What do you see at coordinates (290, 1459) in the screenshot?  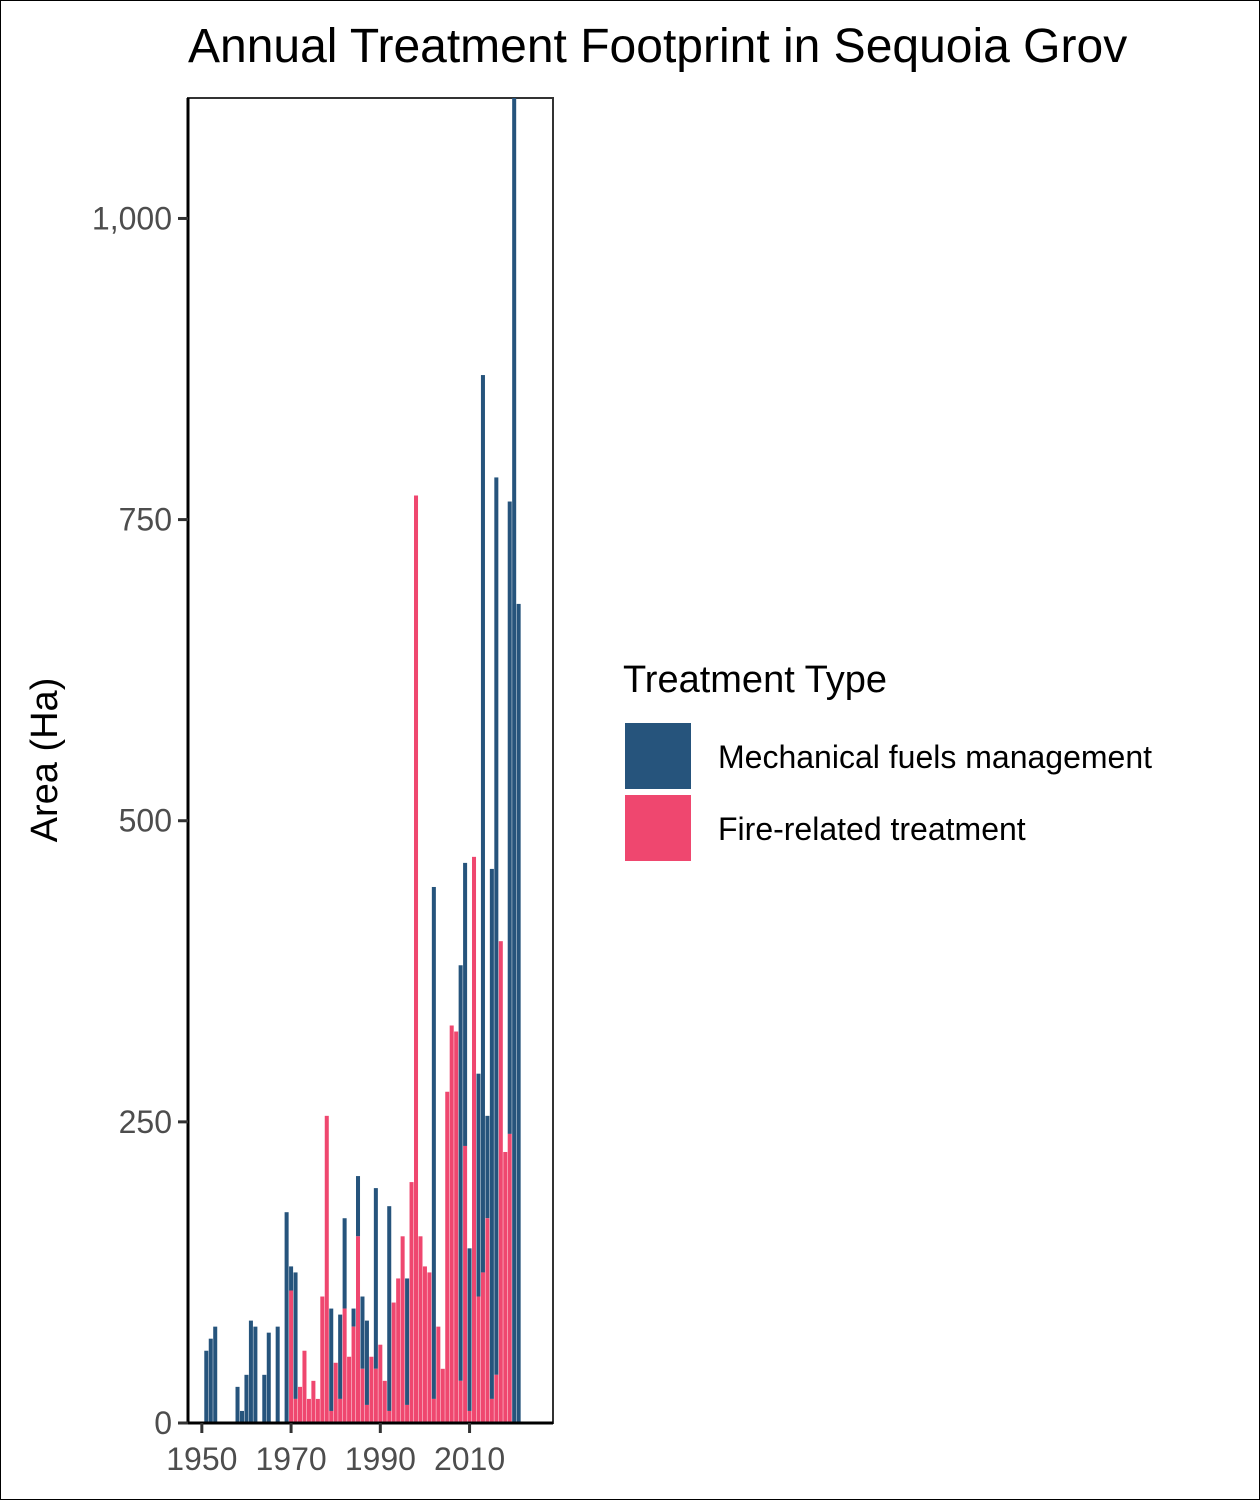 I see `x-tick-label-1970: 1970` at bounding box center [290, 1459].